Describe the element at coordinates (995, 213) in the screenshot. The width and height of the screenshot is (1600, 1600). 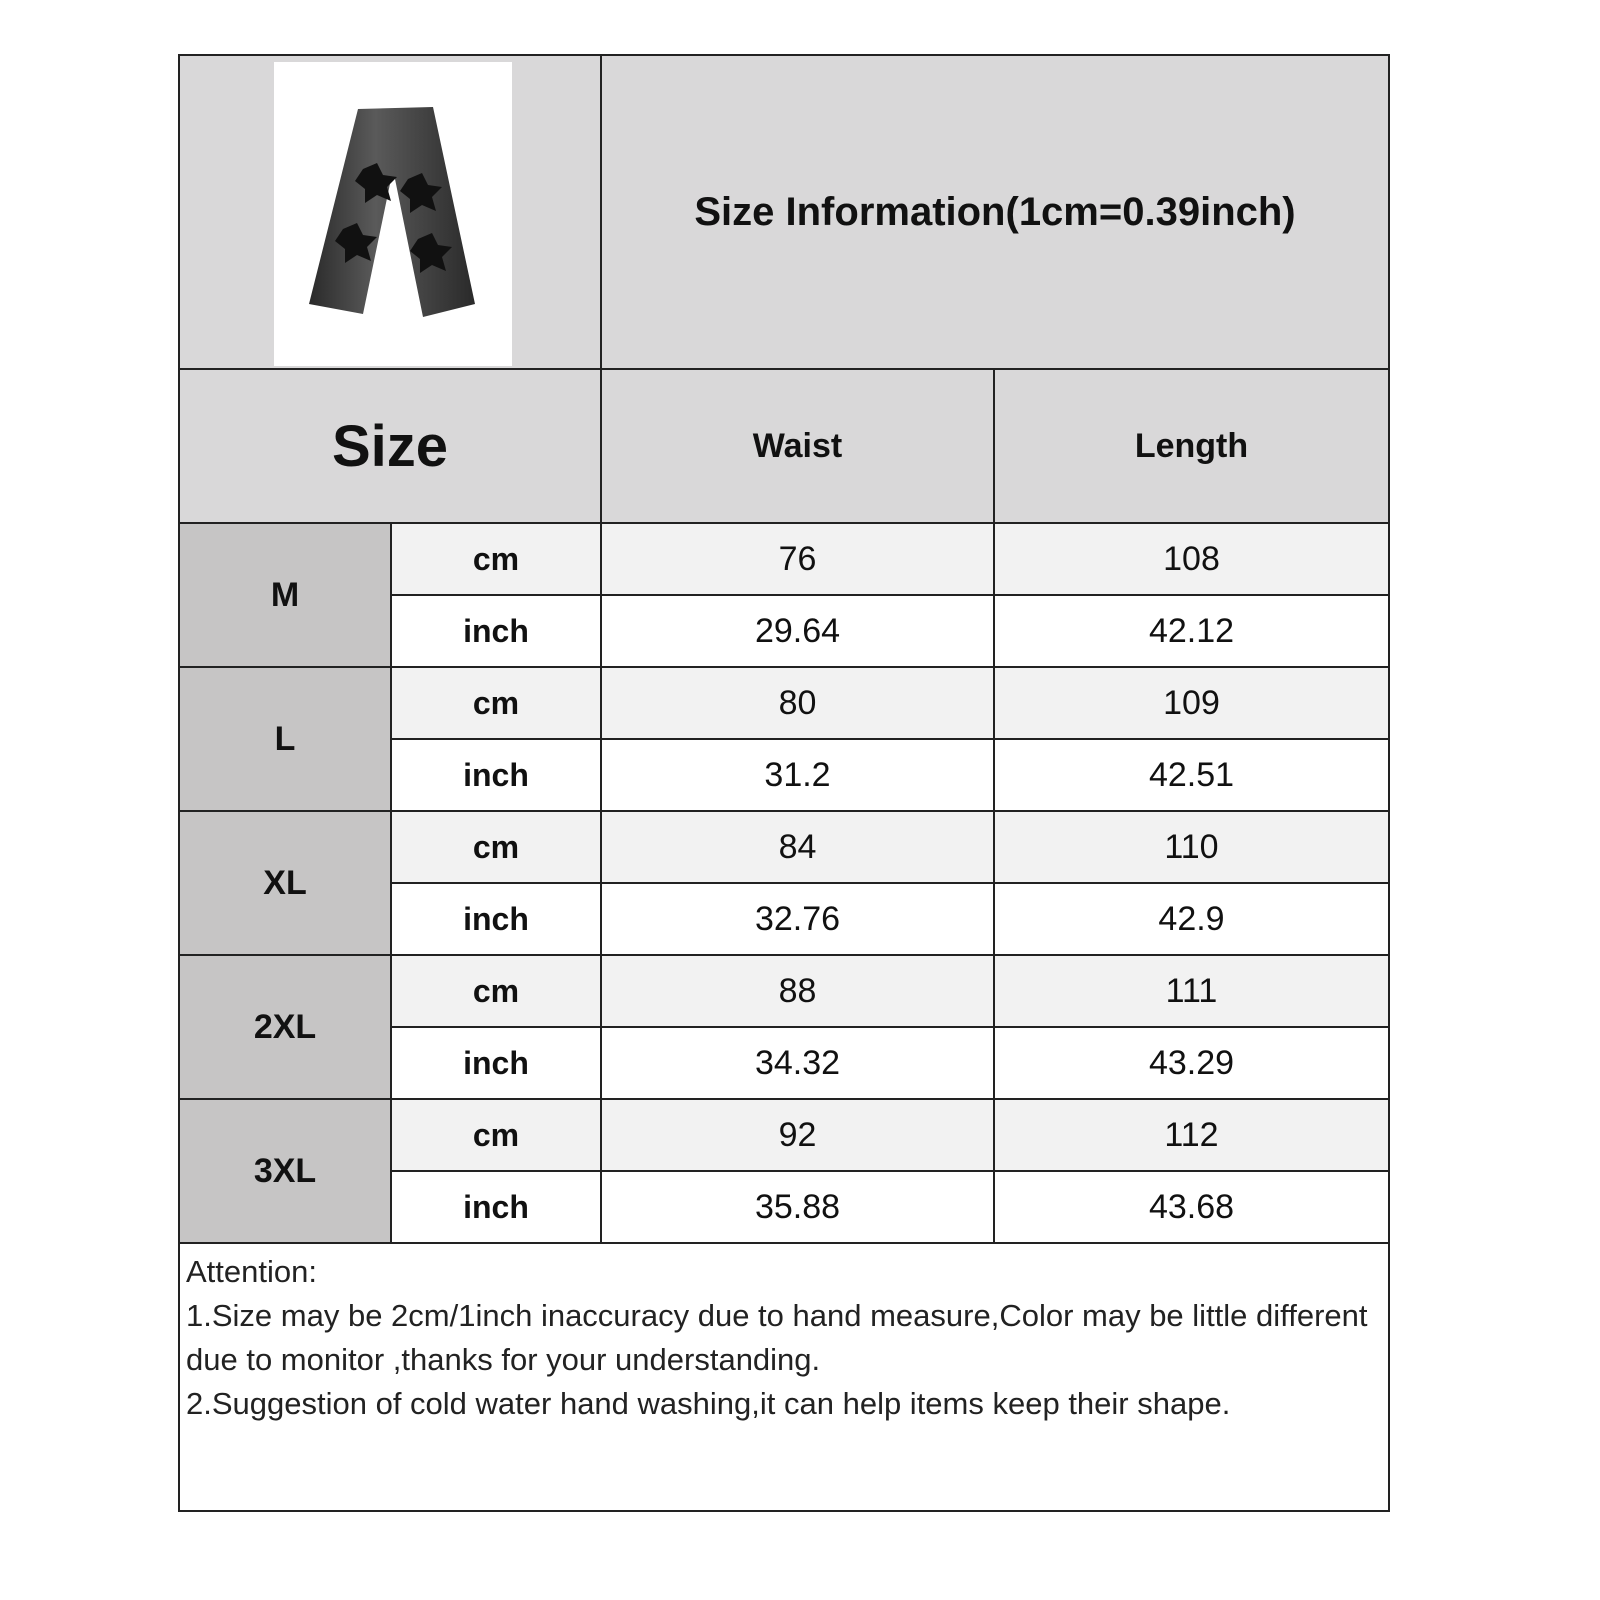
I see `title: Size Information(1cm=0.39inch)` at that location.